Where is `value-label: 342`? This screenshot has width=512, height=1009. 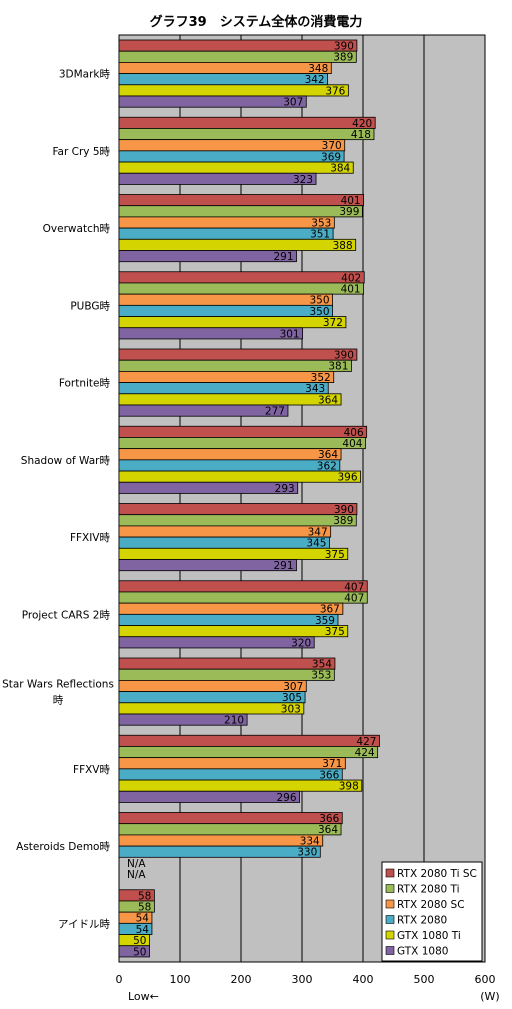
value-label: 342 is located at coordinates (315, 80).